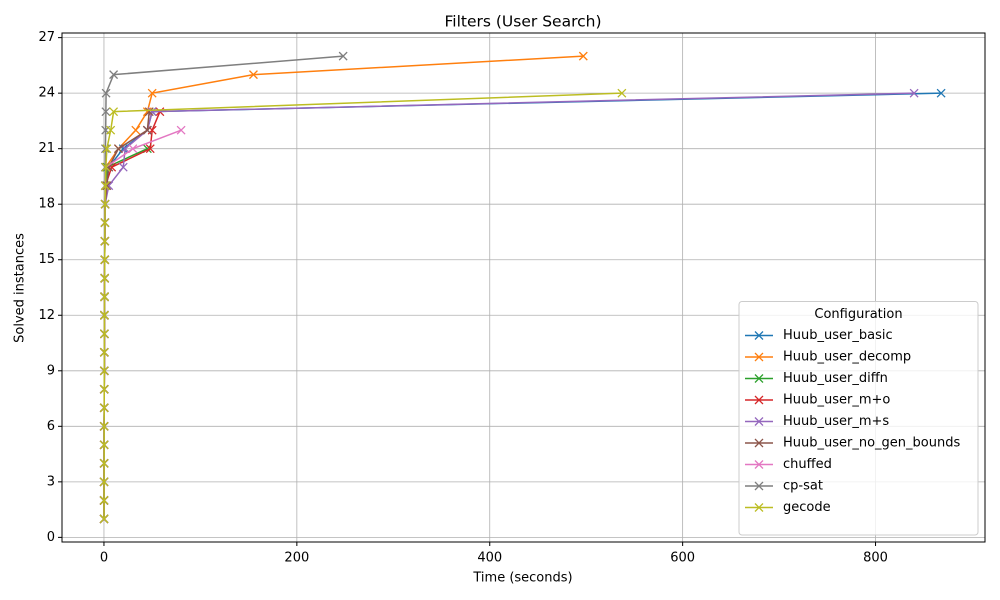  What do you see at coordinates (838, 335) in the screenshot?
I see `legend-label: Huub_user_basic` at bounding box center [838, 335].